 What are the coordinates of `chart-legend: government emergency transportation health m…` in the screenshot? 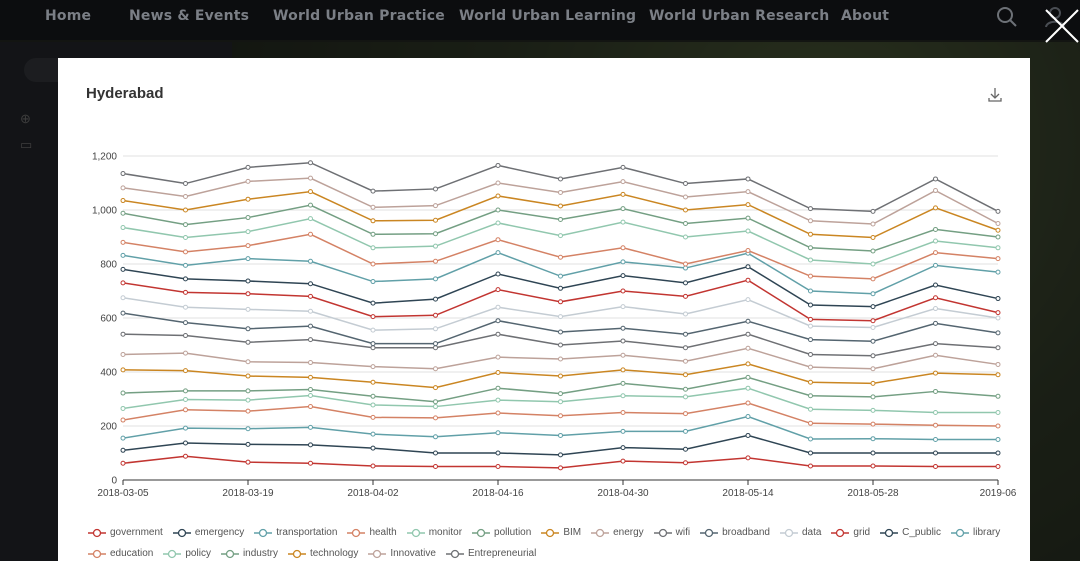 It's located at (553, 542).